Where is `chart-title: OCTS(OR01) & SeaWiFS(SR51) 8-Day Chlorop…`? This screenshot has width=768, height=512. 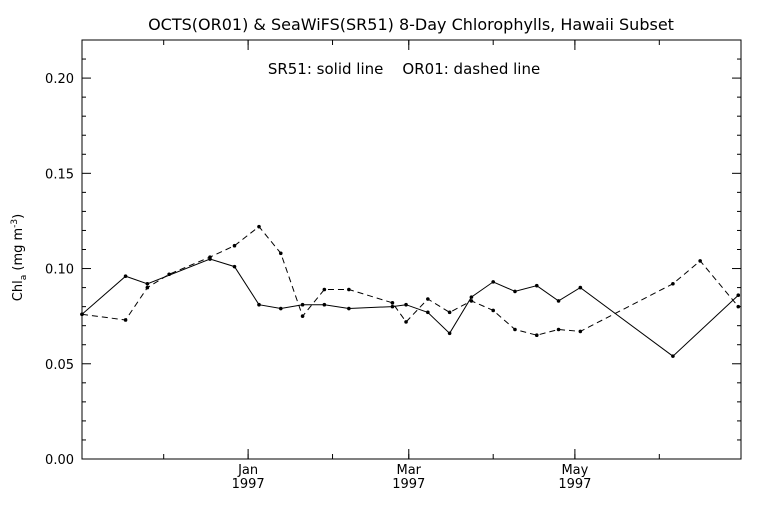
chart-title: OCTS(OR01) & SeaWiFS(SR51) 8-Day Chlorop… is located at coordinates (411, 24).